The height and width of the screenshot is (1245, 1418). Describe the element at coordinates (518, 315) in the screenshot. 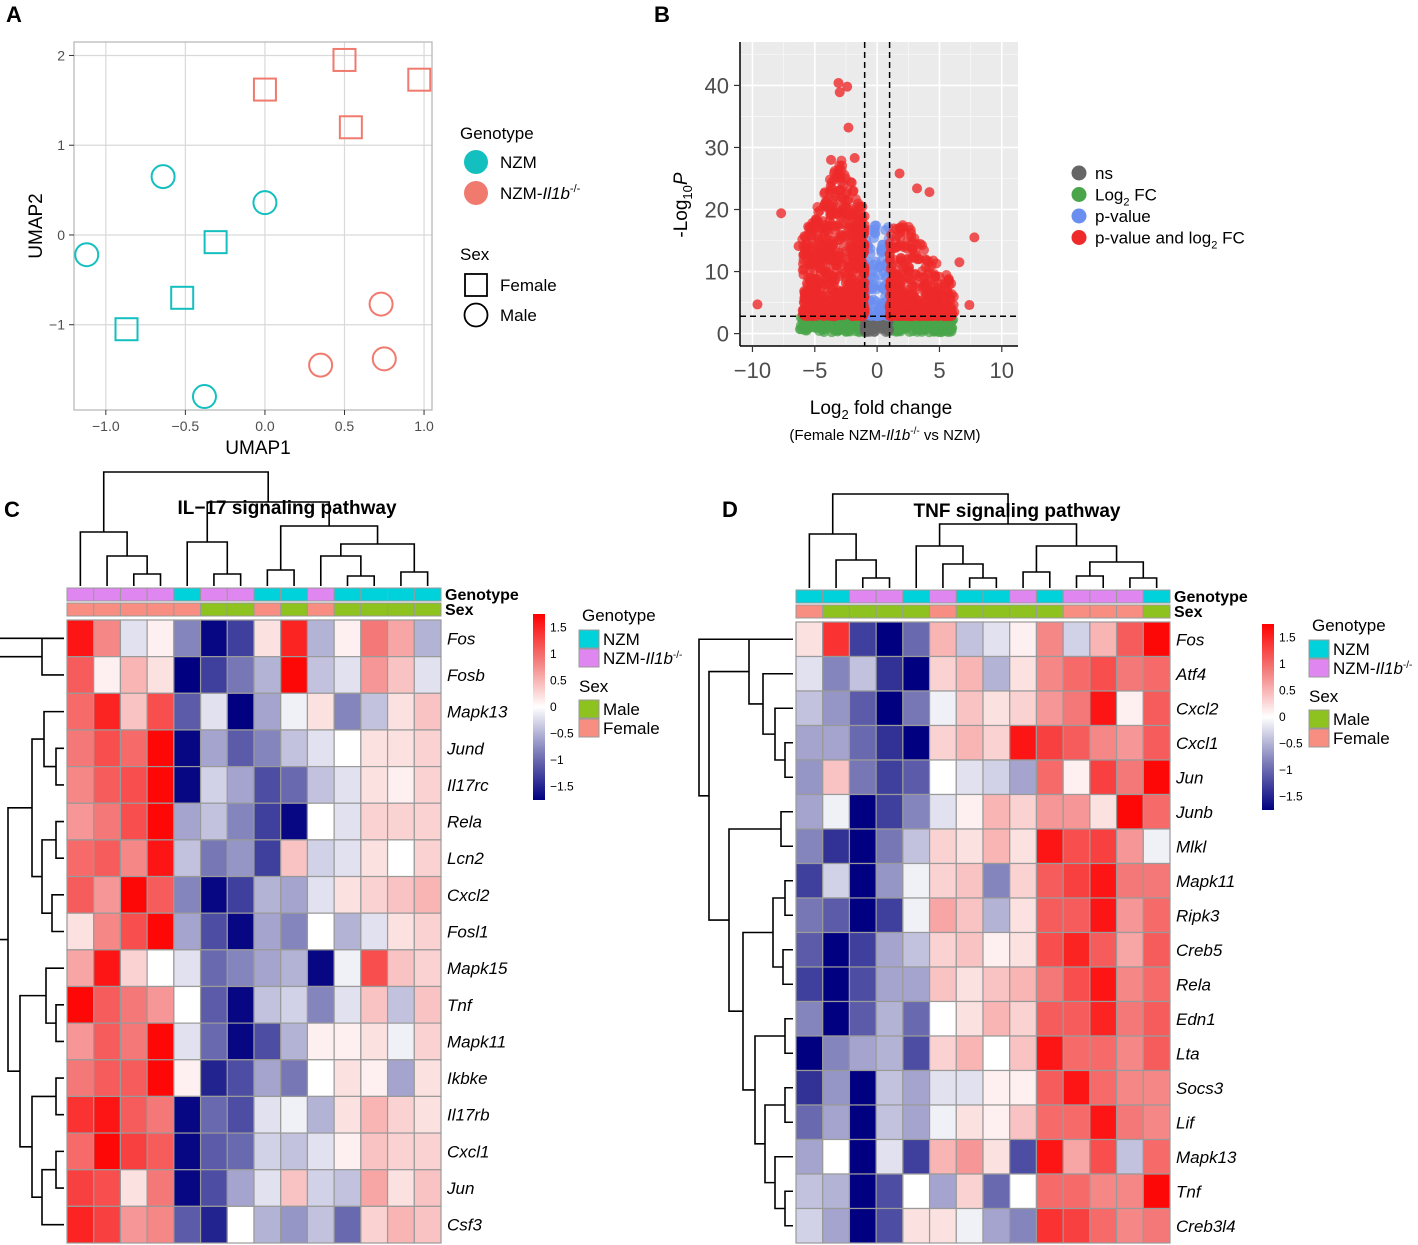

I see `umap-legend-sex-label: Male` at that location.